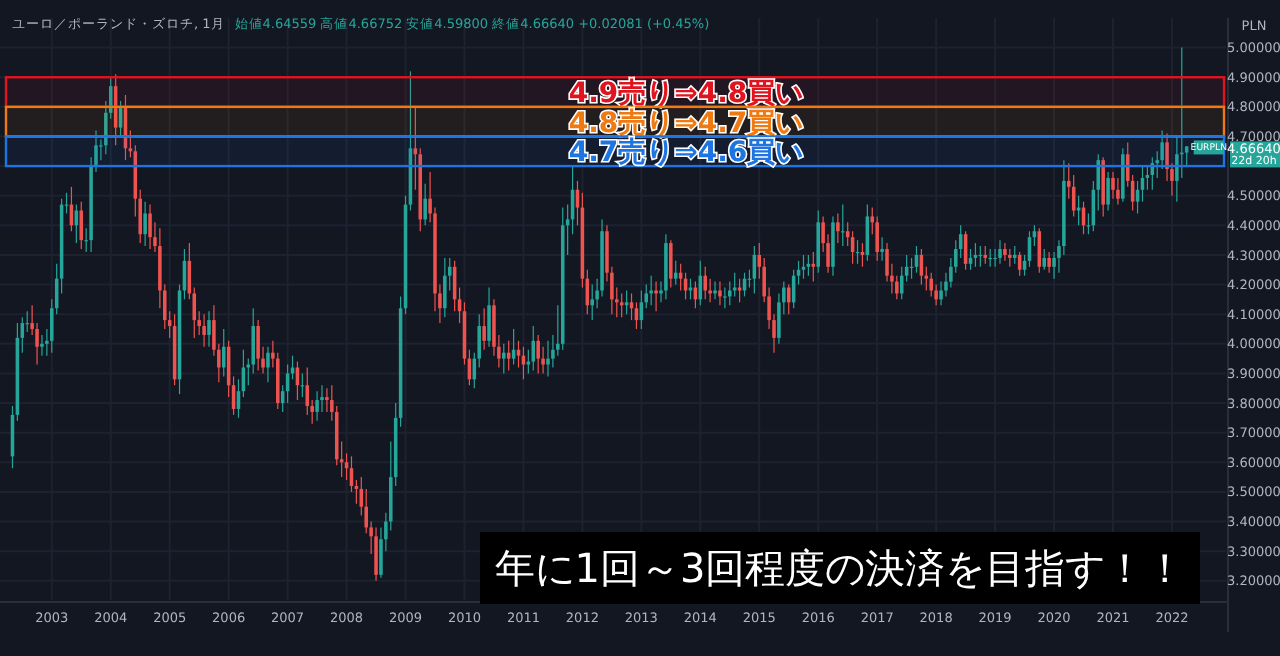  Describe the element at coordinates (686, 94) in the screenshot. I see `band-label: 4.9売り⇒4.8買い` at that location.